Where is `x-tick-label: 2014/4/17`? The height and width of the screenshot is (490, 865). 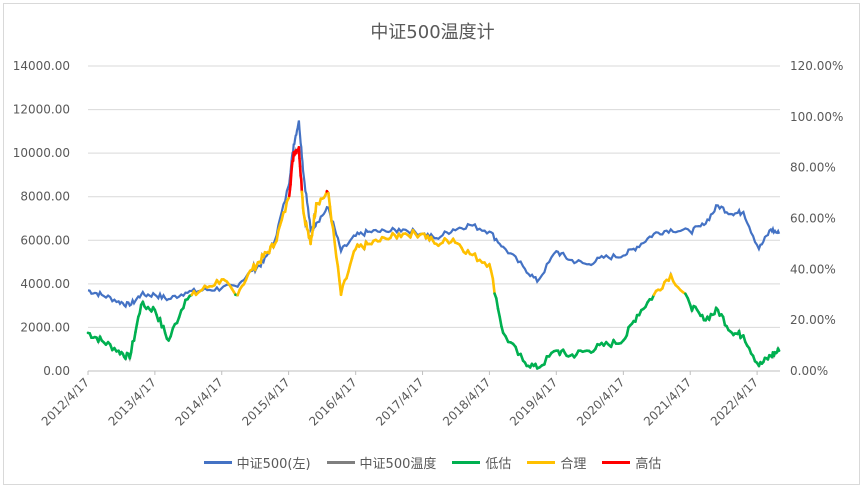 x-tick-label: 2014/4/17 is located at coordinates (198, 401).